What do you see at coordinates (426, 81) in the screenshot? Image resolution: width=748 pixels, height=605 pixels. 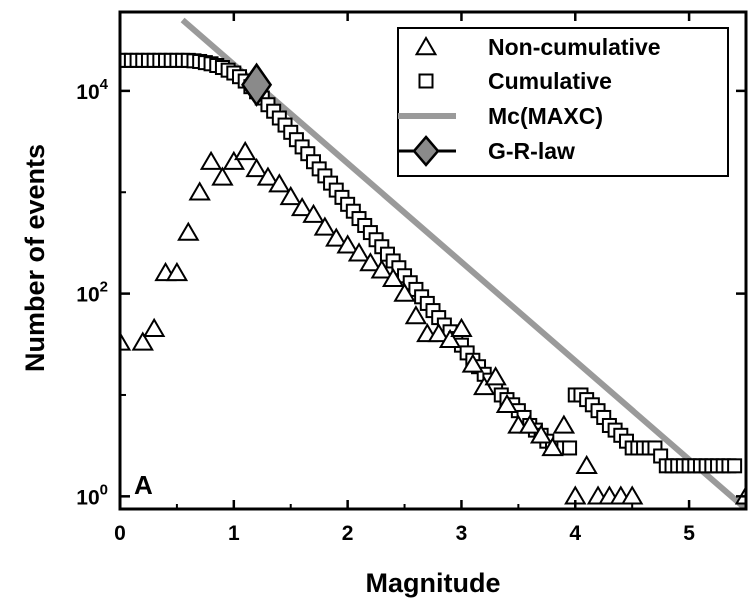 I see `legend-square-icon` at bounding box center [426, 81].